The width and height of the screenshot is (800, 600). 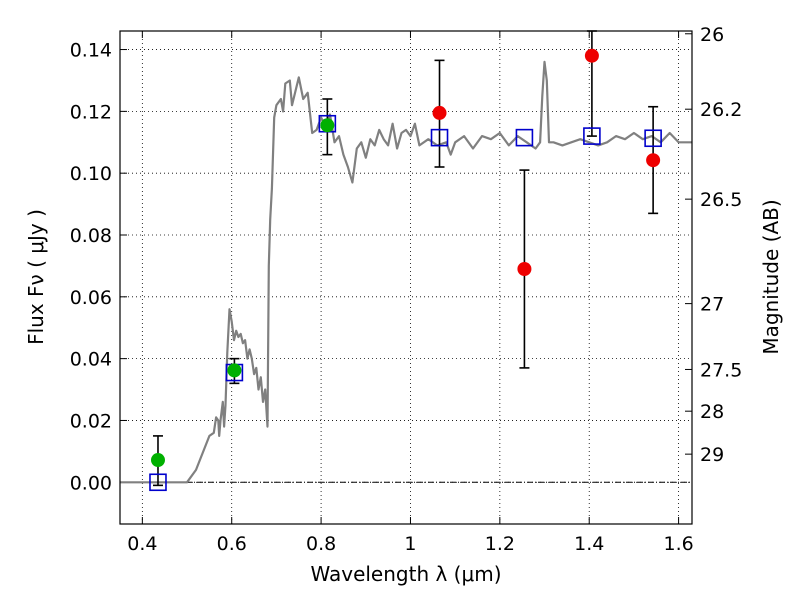 What do you see at coordinates (410, 544) in the screenshot?
I see `x-tick-label: 1` at bounding box center [410, 544].